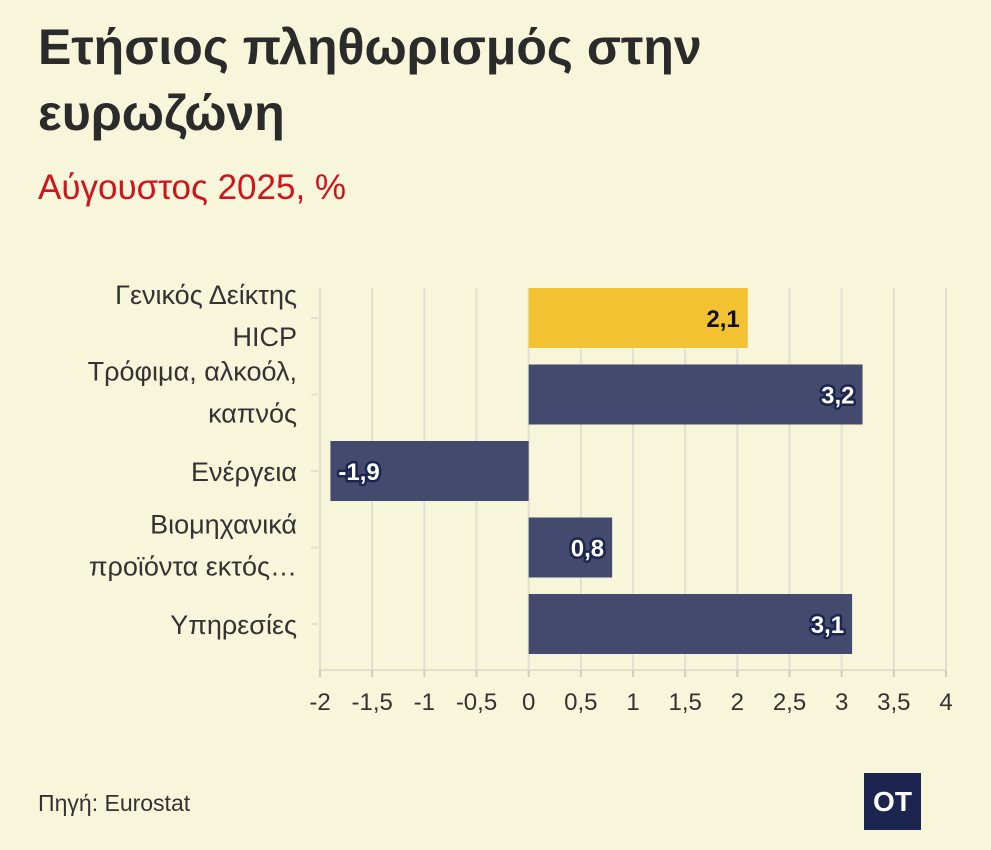 This screenshot has width=991, height=850. What do you see at coordinates (371, 702) in the screenshot?
I see `x-tick-label: -1,5` at bounding box center [371, 702].